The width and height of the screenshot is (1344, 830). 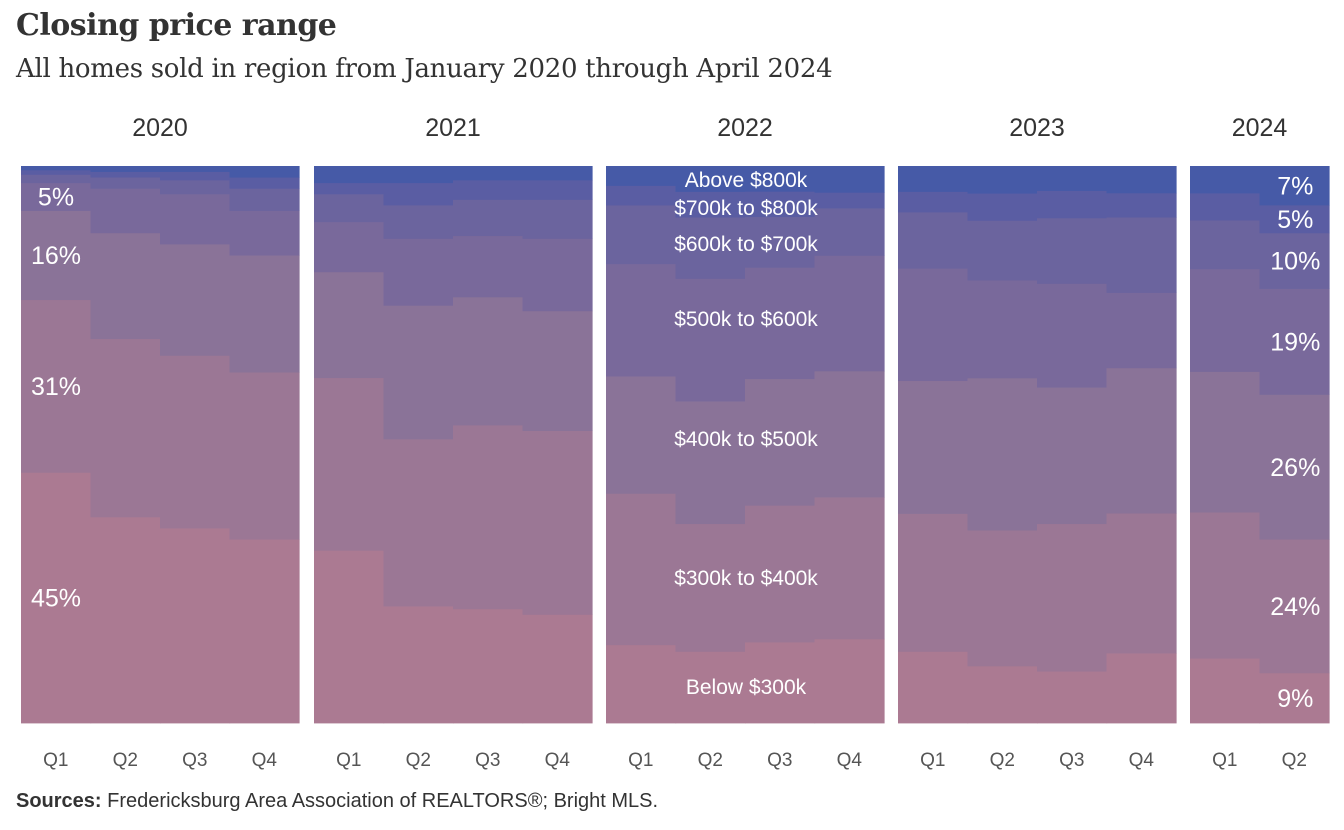 What do you see at coordinates (56, 387) in the screenshot?
I see `pct-label-2020-31: 31%` at bounding box center [56, 387].